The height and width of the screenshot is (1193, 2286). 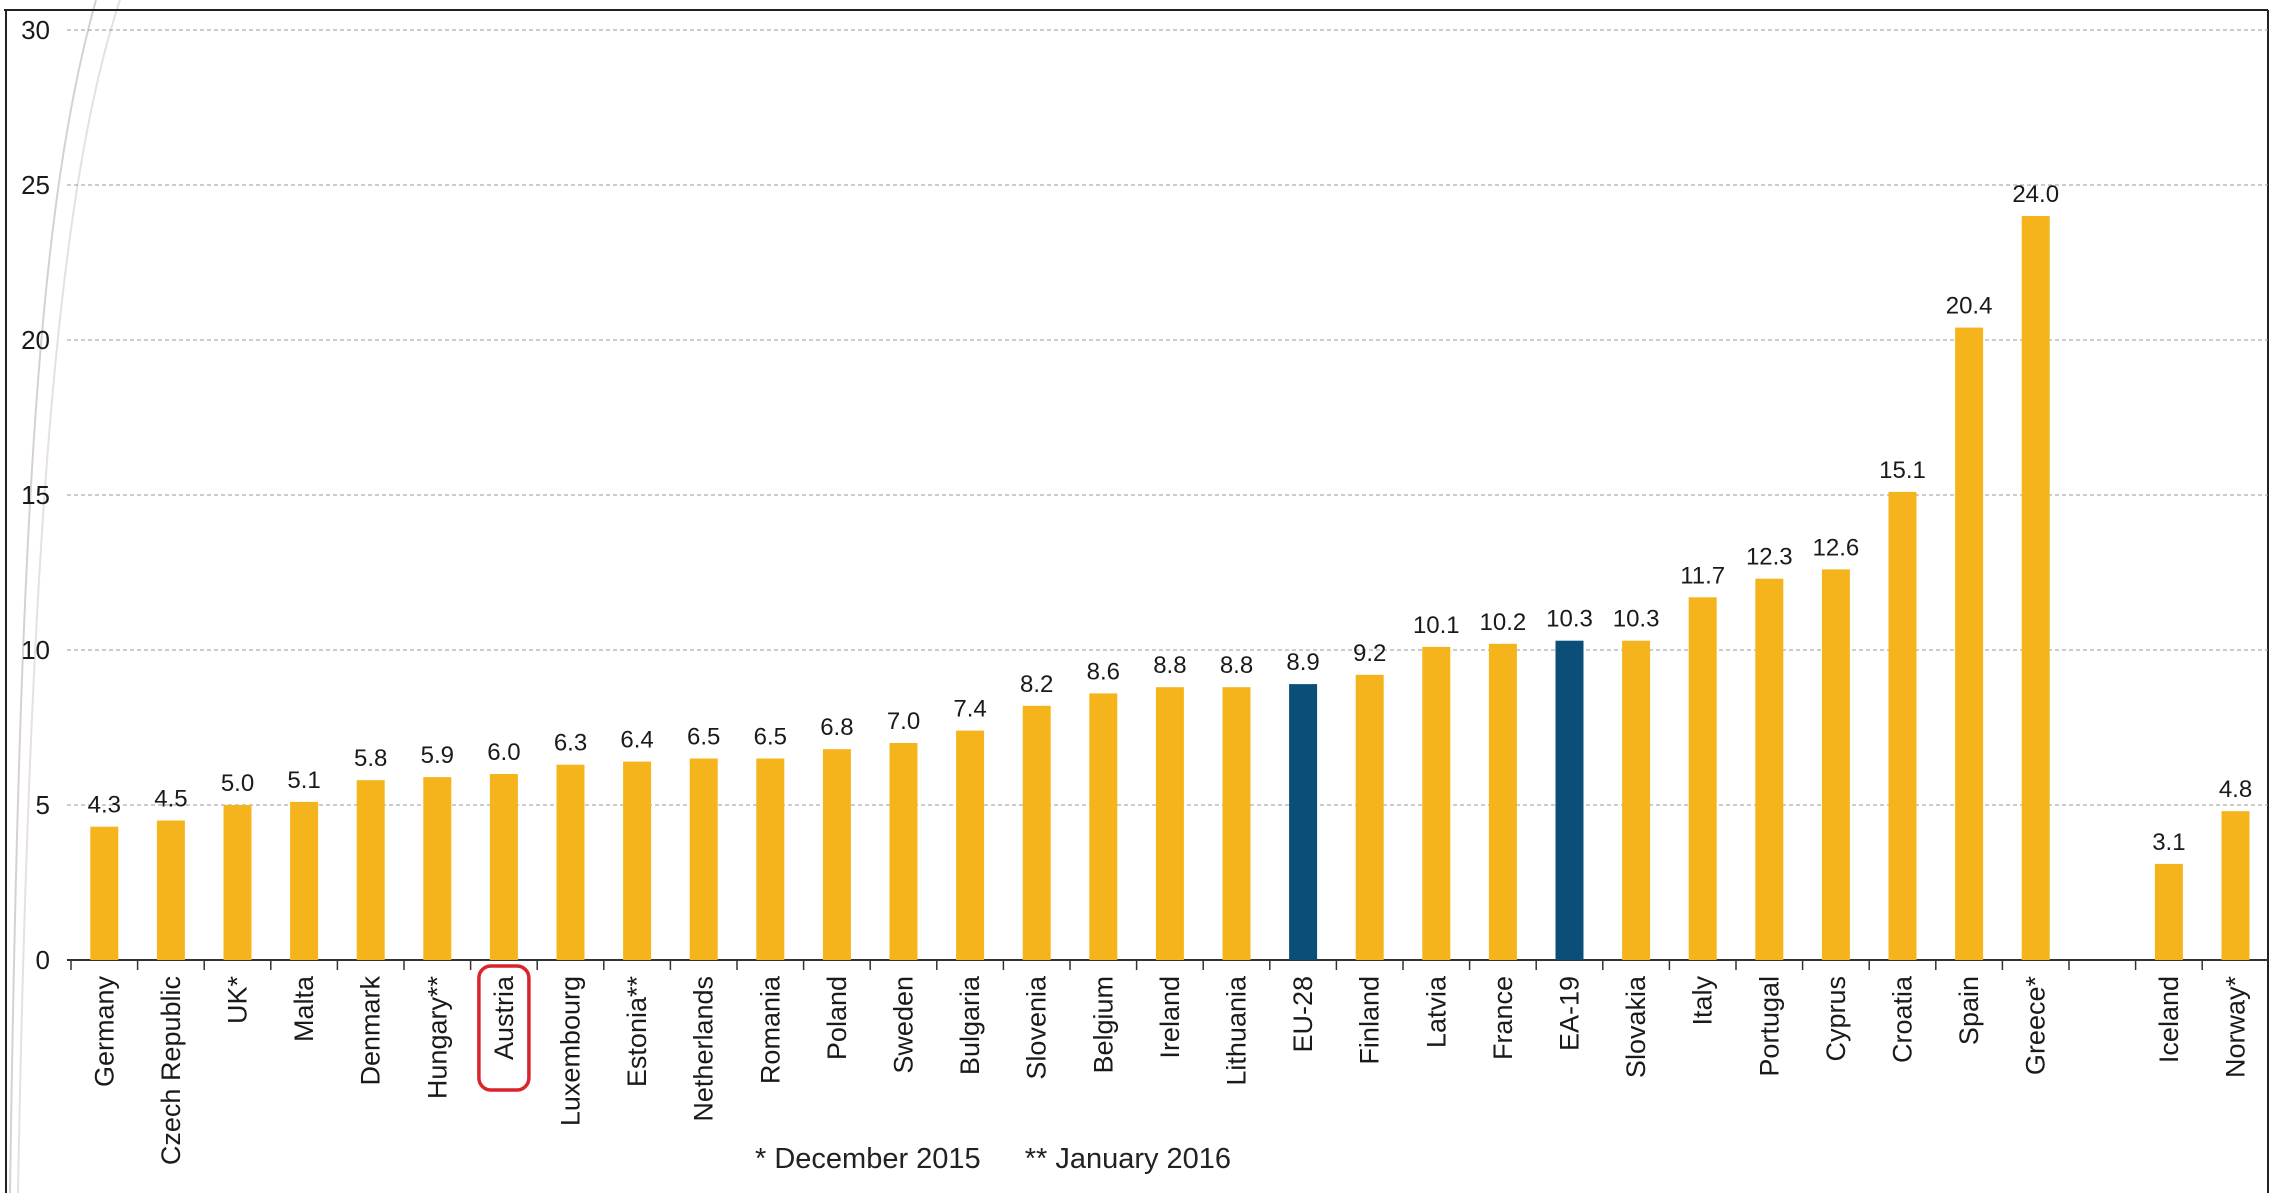 I want to click on data-label: 20.4, so click(x=1969, y=306).